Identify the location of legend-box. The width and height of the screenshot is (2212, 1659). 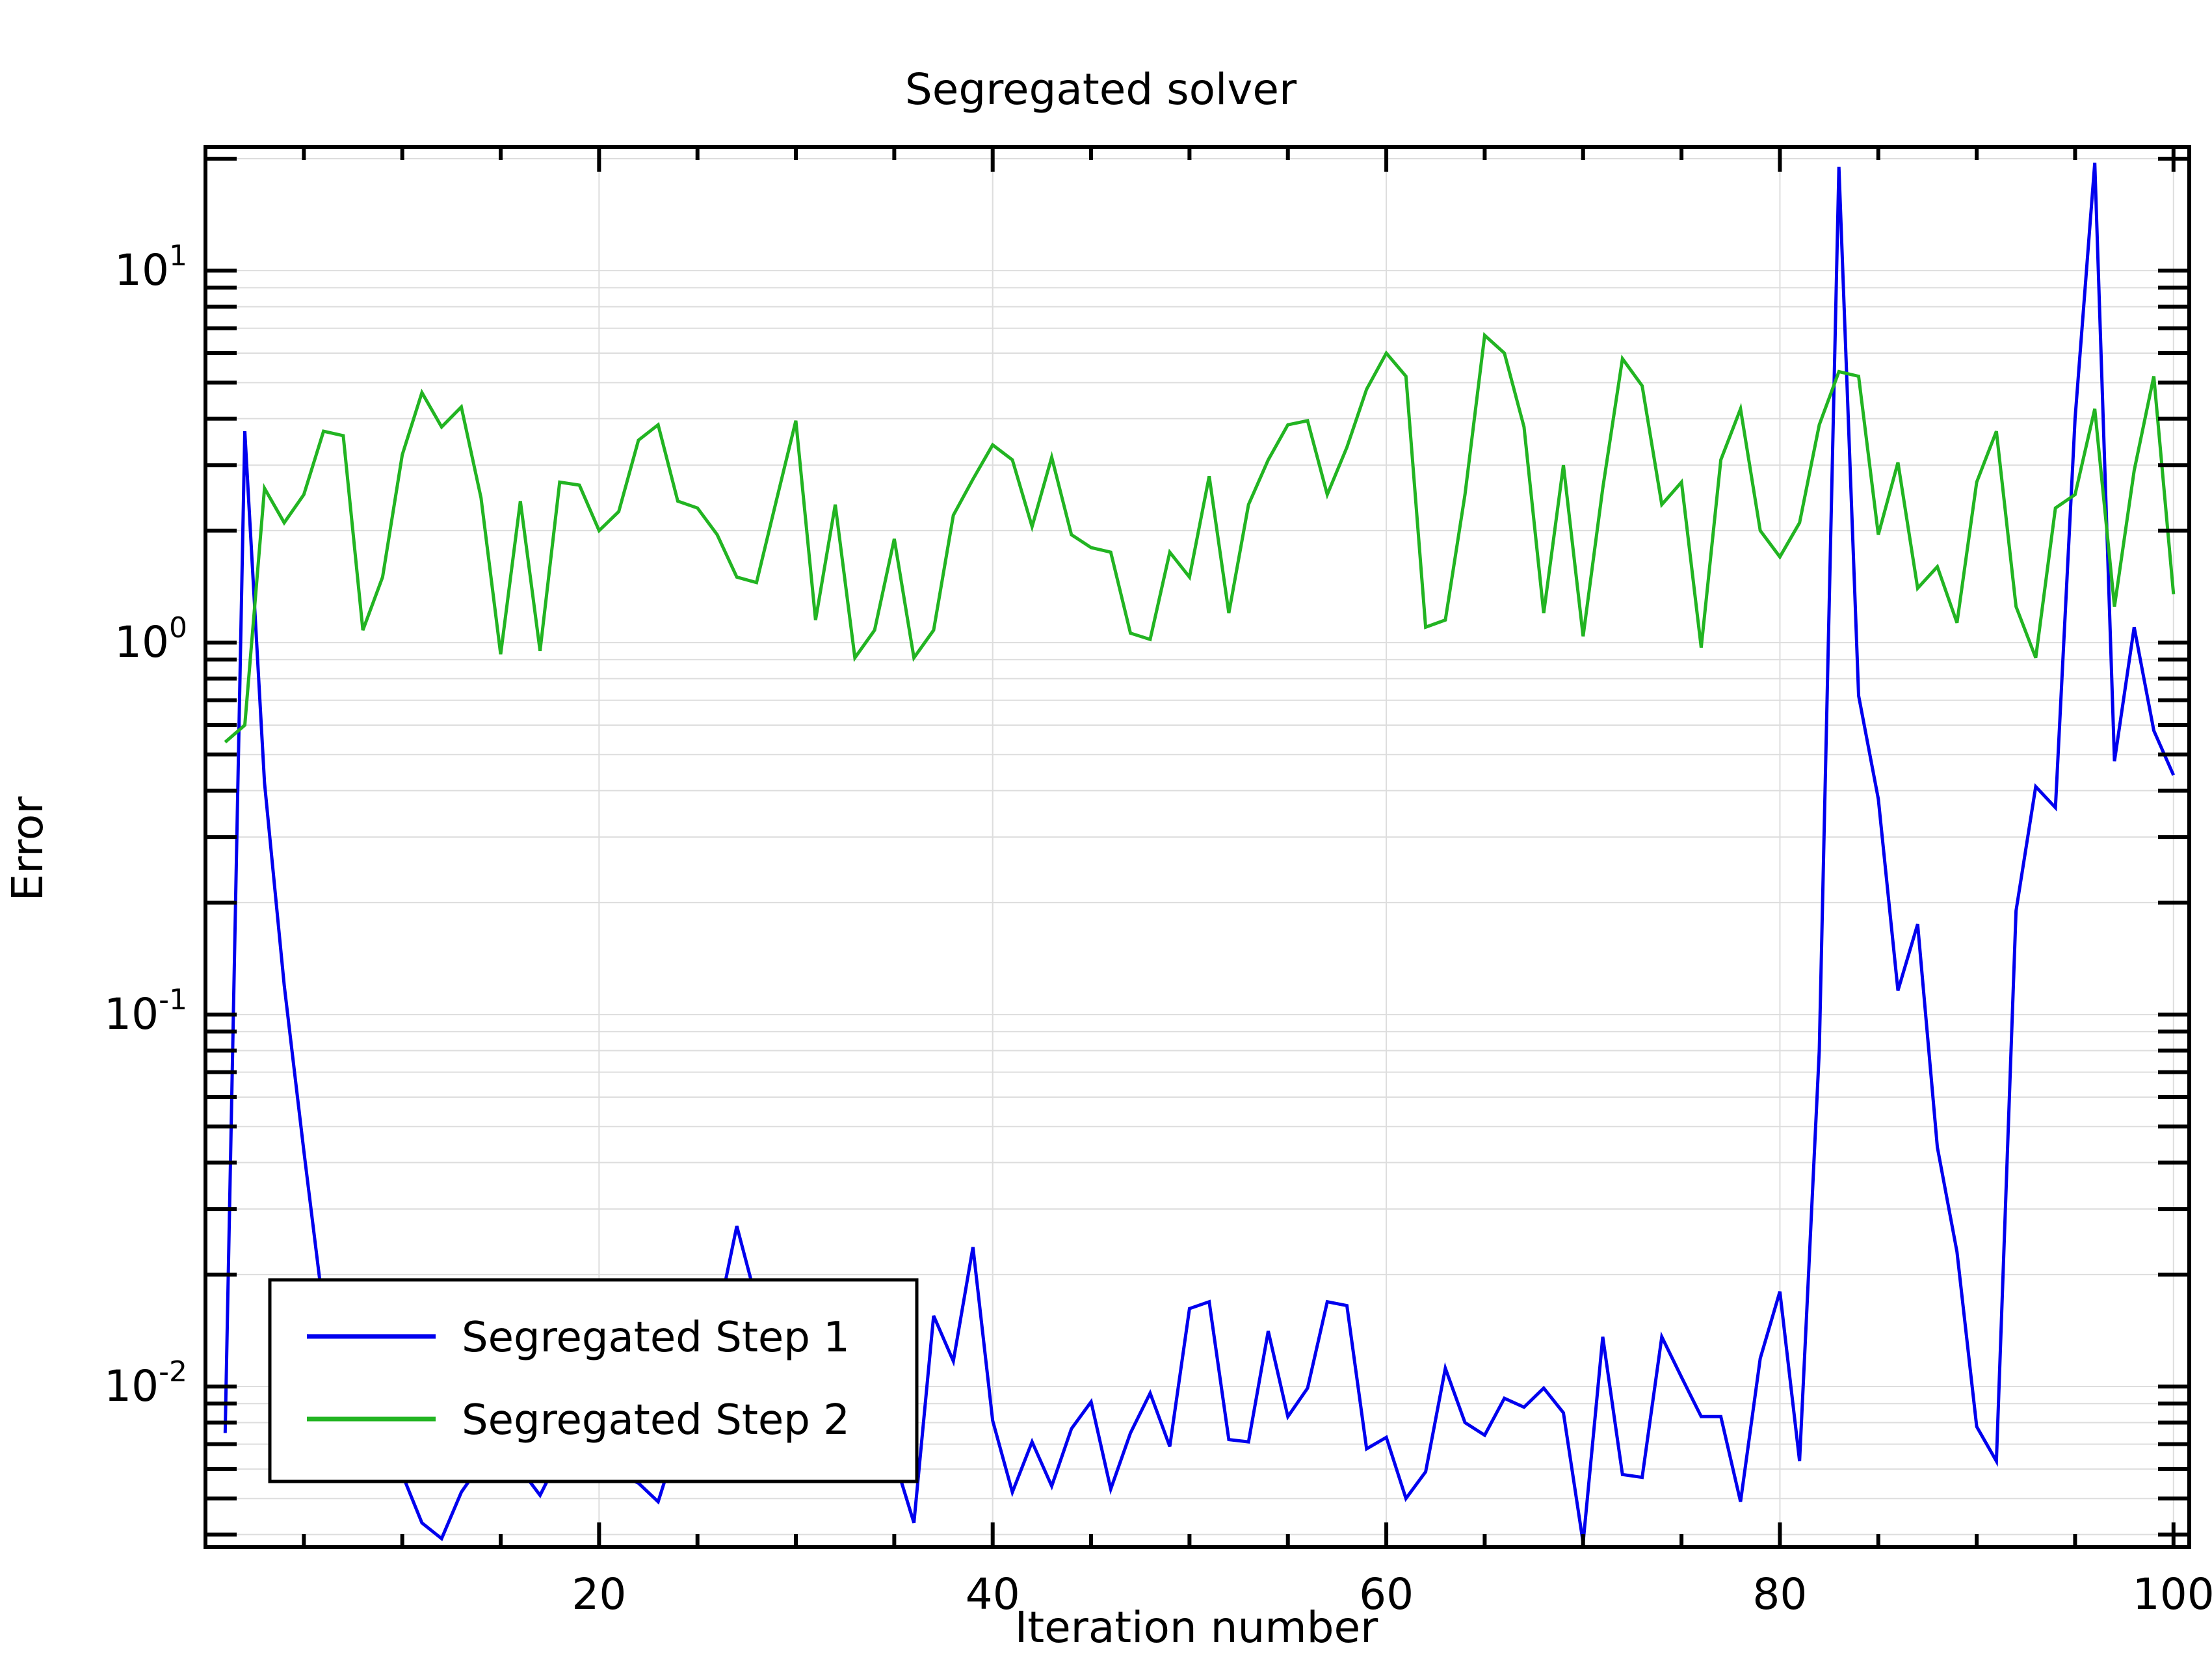
(594, 1380).